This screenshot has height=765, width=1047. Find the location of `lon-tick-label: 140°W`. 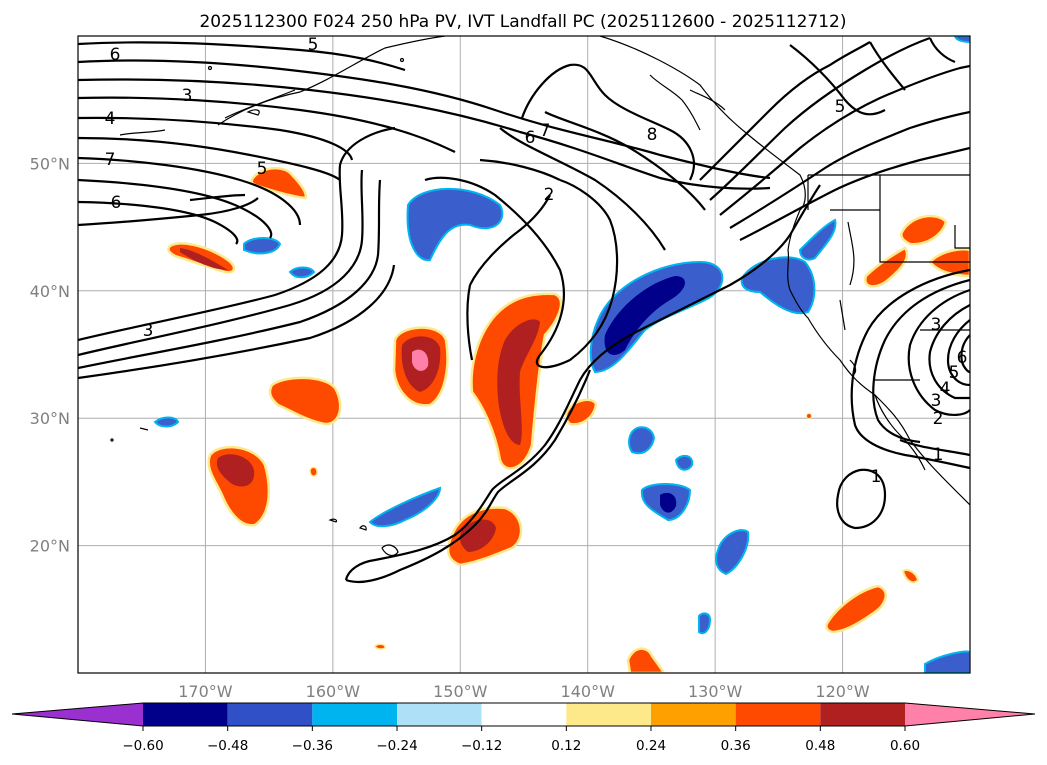

lon-tick-label: 140°W is located at coordinates (588, 691).